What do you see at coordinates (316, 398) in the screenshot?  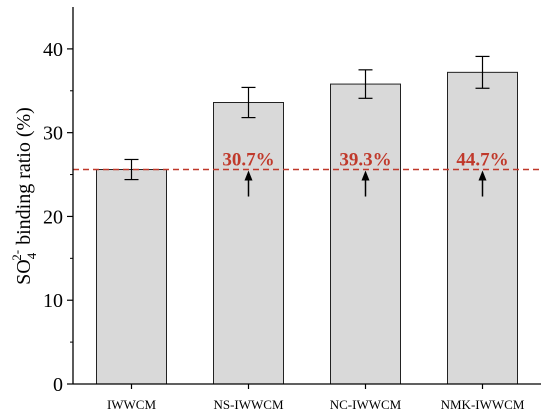 I see `x-ticks-layer: IWWCM NS-IWWCM NC-IWWCM NMK-IWWCM` at bounding box center [316, 398].